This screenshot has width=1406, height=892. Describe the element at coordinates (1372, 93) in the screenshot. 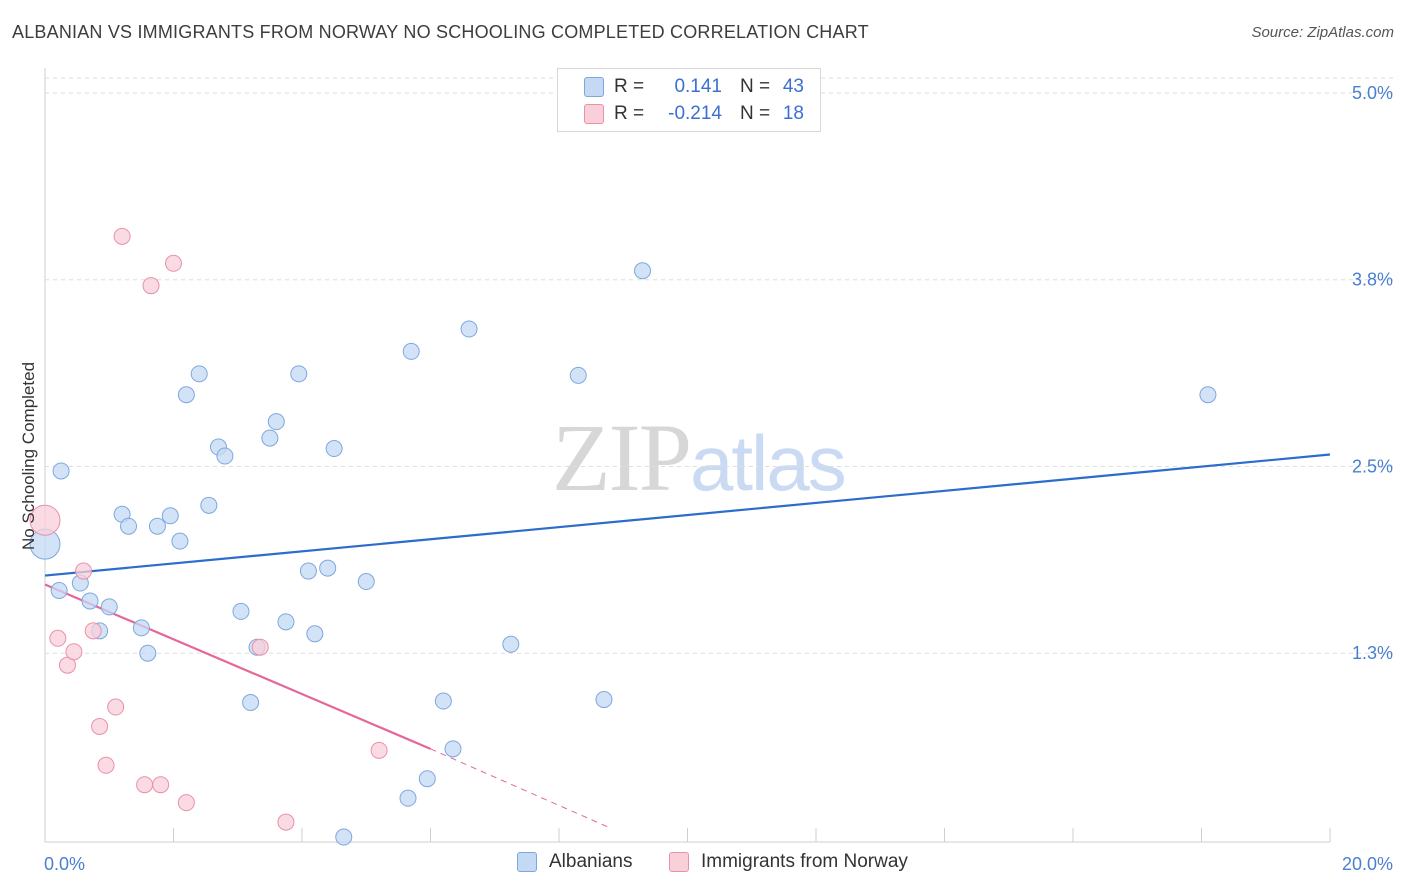

I see `y-tick-label: 5.0%` at that location.